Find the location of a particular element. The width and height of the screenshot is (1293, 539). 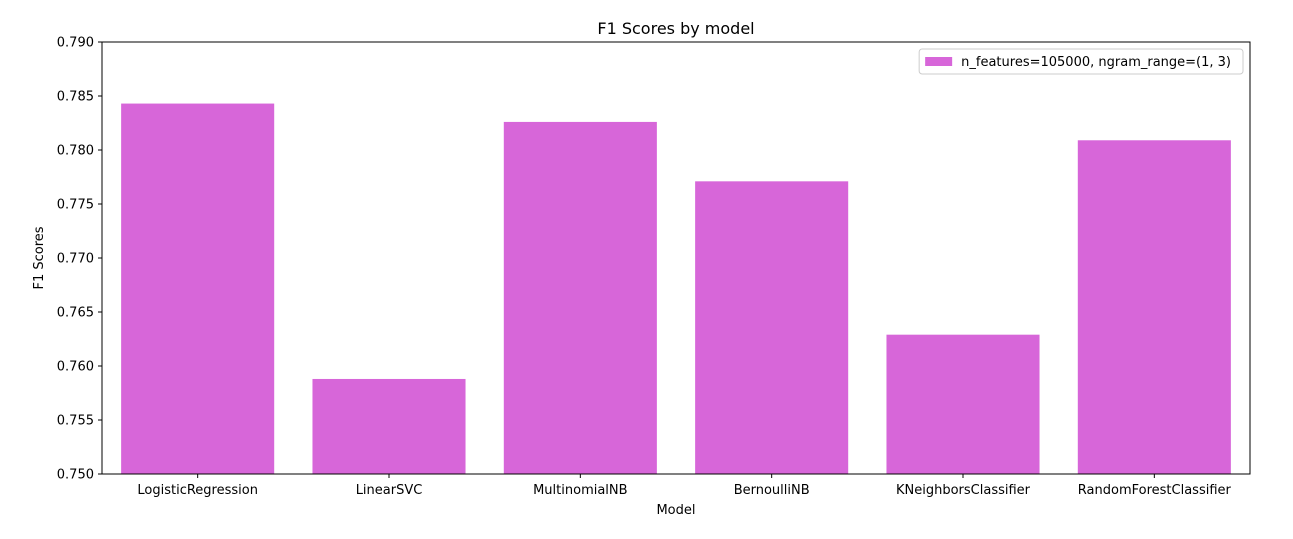

y-tick-label: 0.760 is located at coordinates (75, 367).